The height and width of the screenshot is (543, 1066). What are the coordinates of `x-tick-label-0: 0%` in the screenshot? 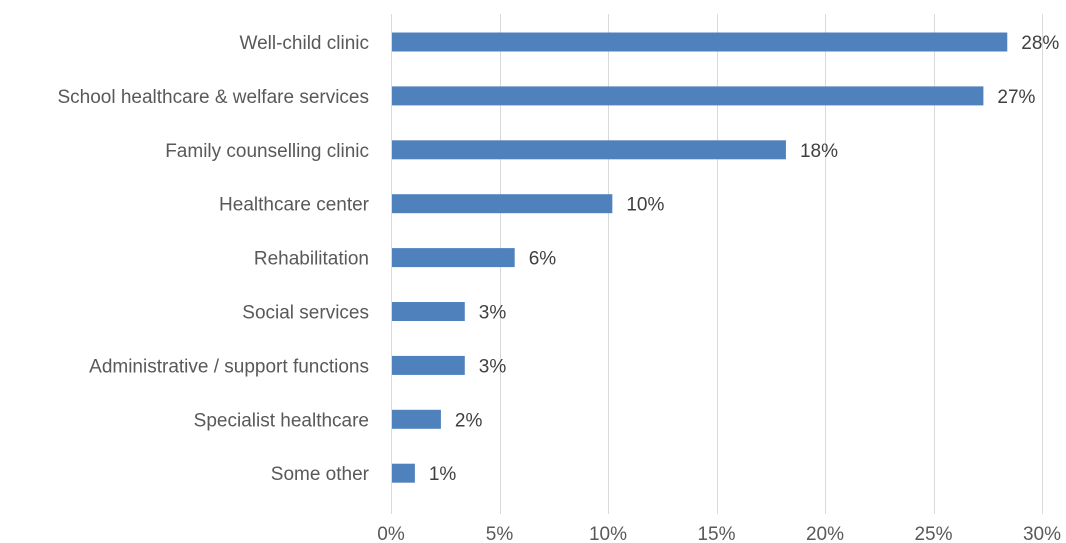 It's located at (391, 533).